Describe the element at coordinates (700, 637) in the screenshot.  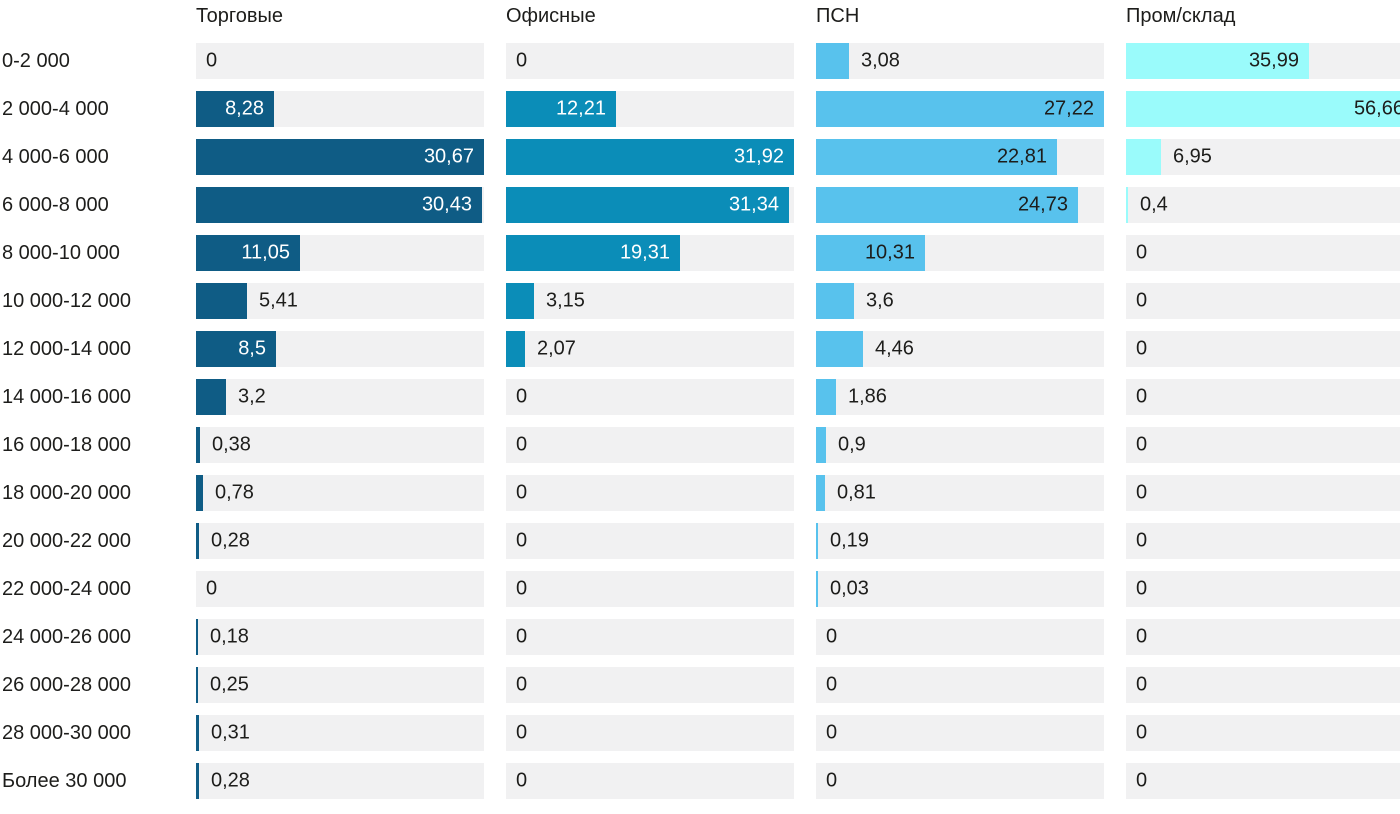
I see `table-row: 24 000-26 000 0,18 0 0 0` at that location.